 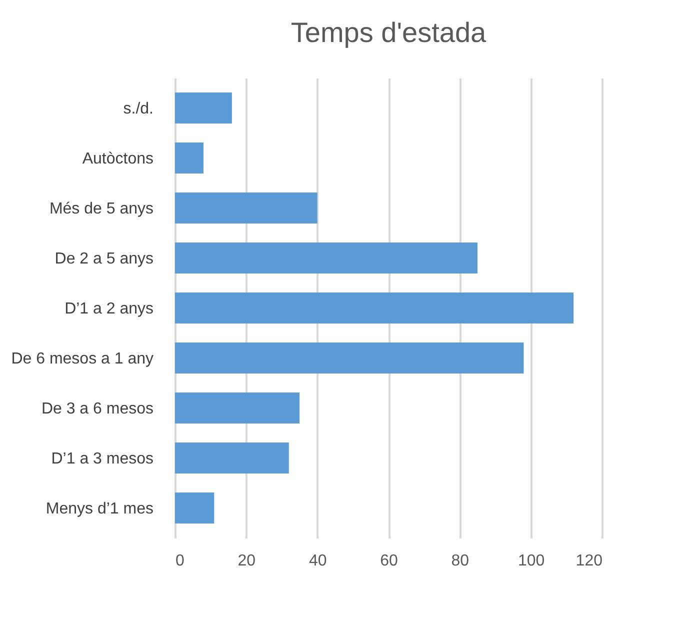 What do you see at coordinates (247, 561) in the screenshot?
I see `x-tick-label: 20` at bounding box center [247, 561].